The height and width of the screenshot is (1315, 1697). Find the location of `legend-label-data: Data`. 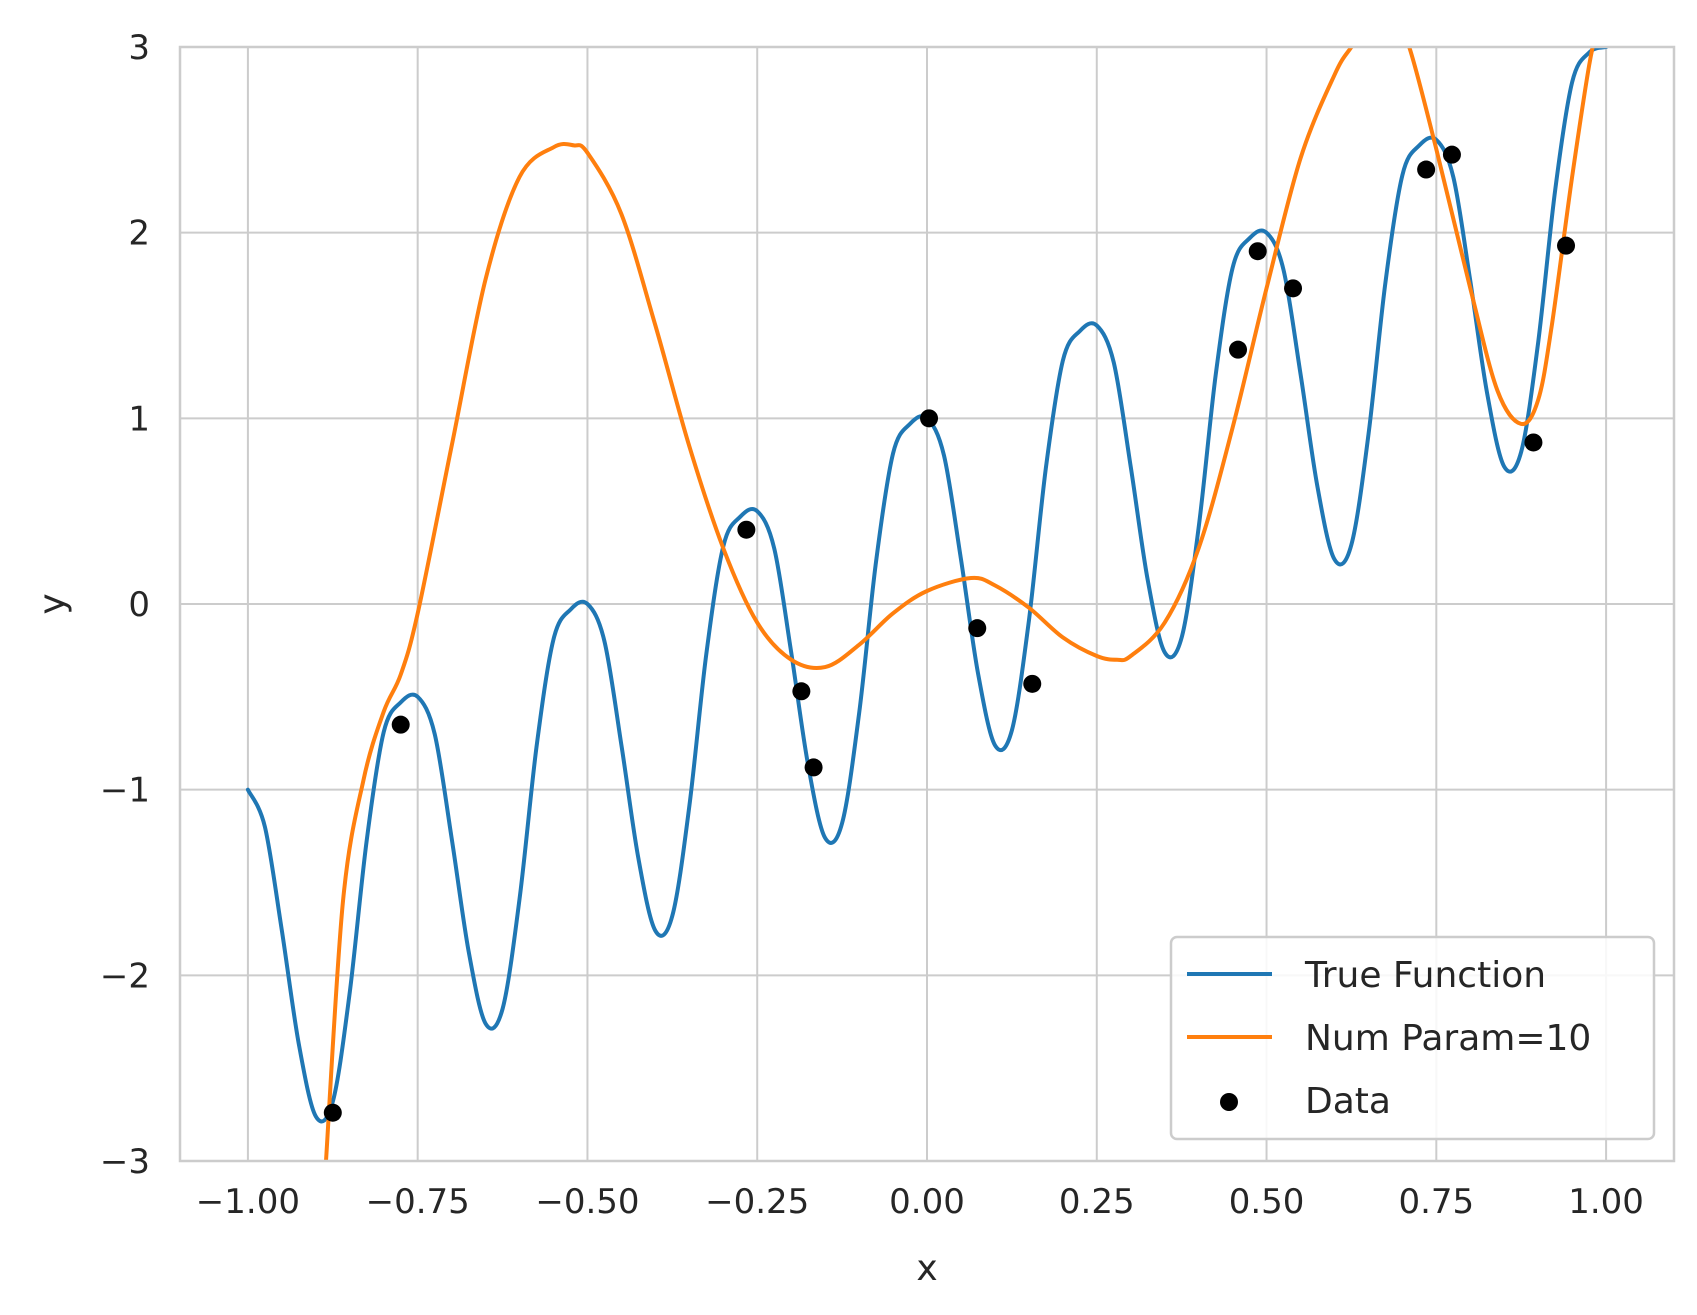

legend-label-data: Data is located at coordinates (1348, 1101).